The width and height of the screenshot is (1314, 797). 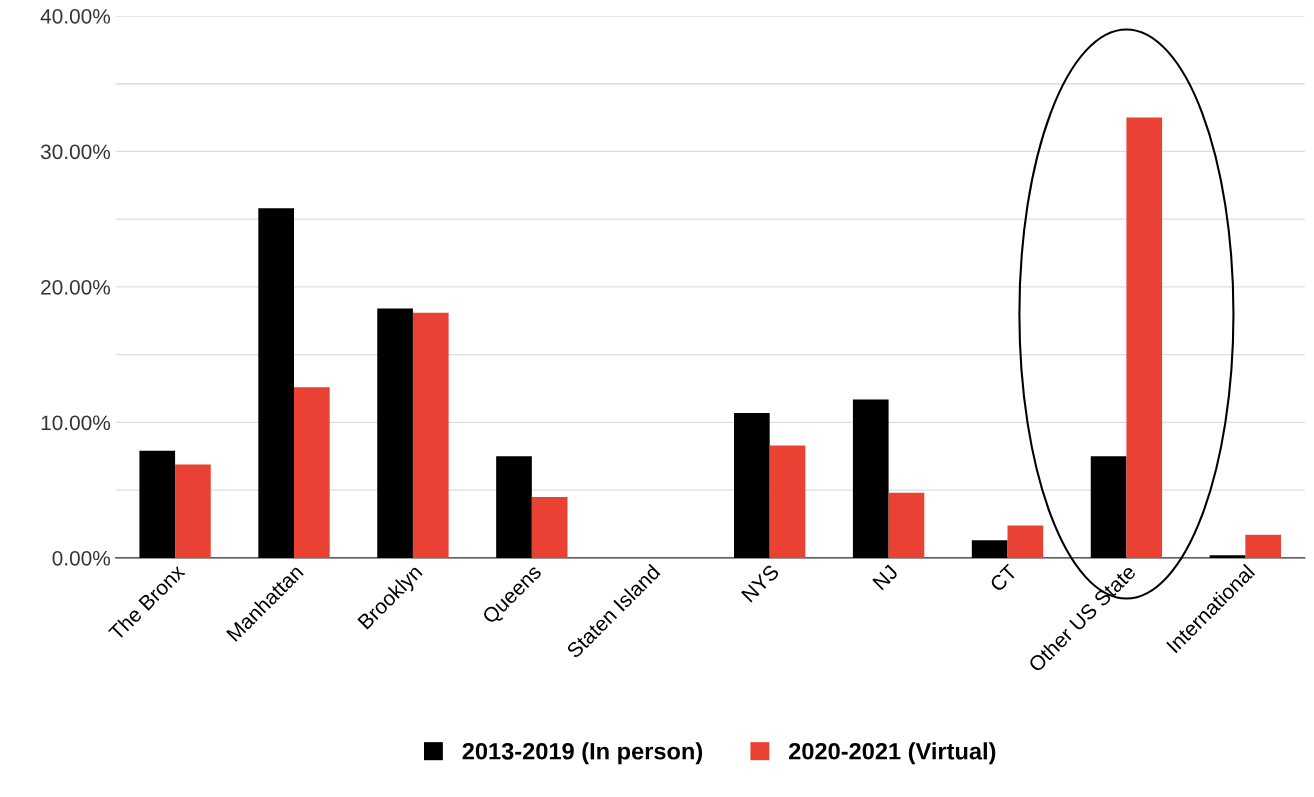 What do you see at coordinates (885, 577) in the screenshot?
I see `x-tick-label: NJ` at bounding box center [885, 577].